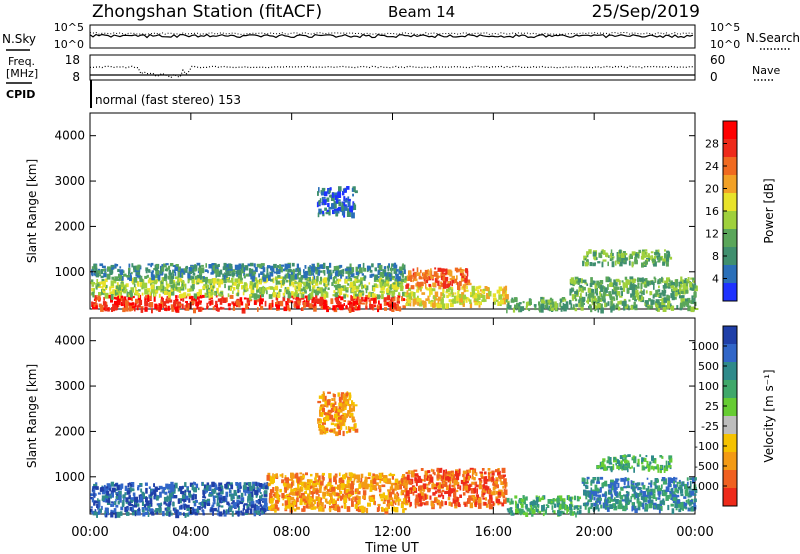  Describe the element at coordinates (401, 36) in the screenshot. I see `noise-panel: N.Sky 10^5 10^0 10^5 10^0 N.Search` at that location.